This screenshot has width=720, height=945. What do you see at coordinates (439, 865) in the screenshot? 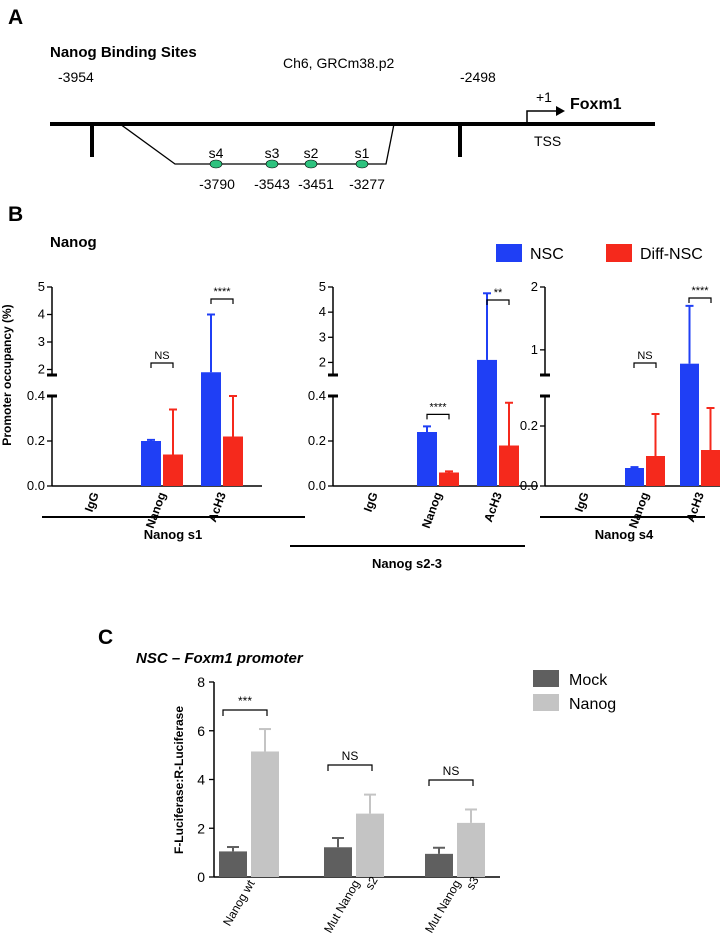
I see `bar-mock-mut-nanog-s3` at bounding box center [439, 865].